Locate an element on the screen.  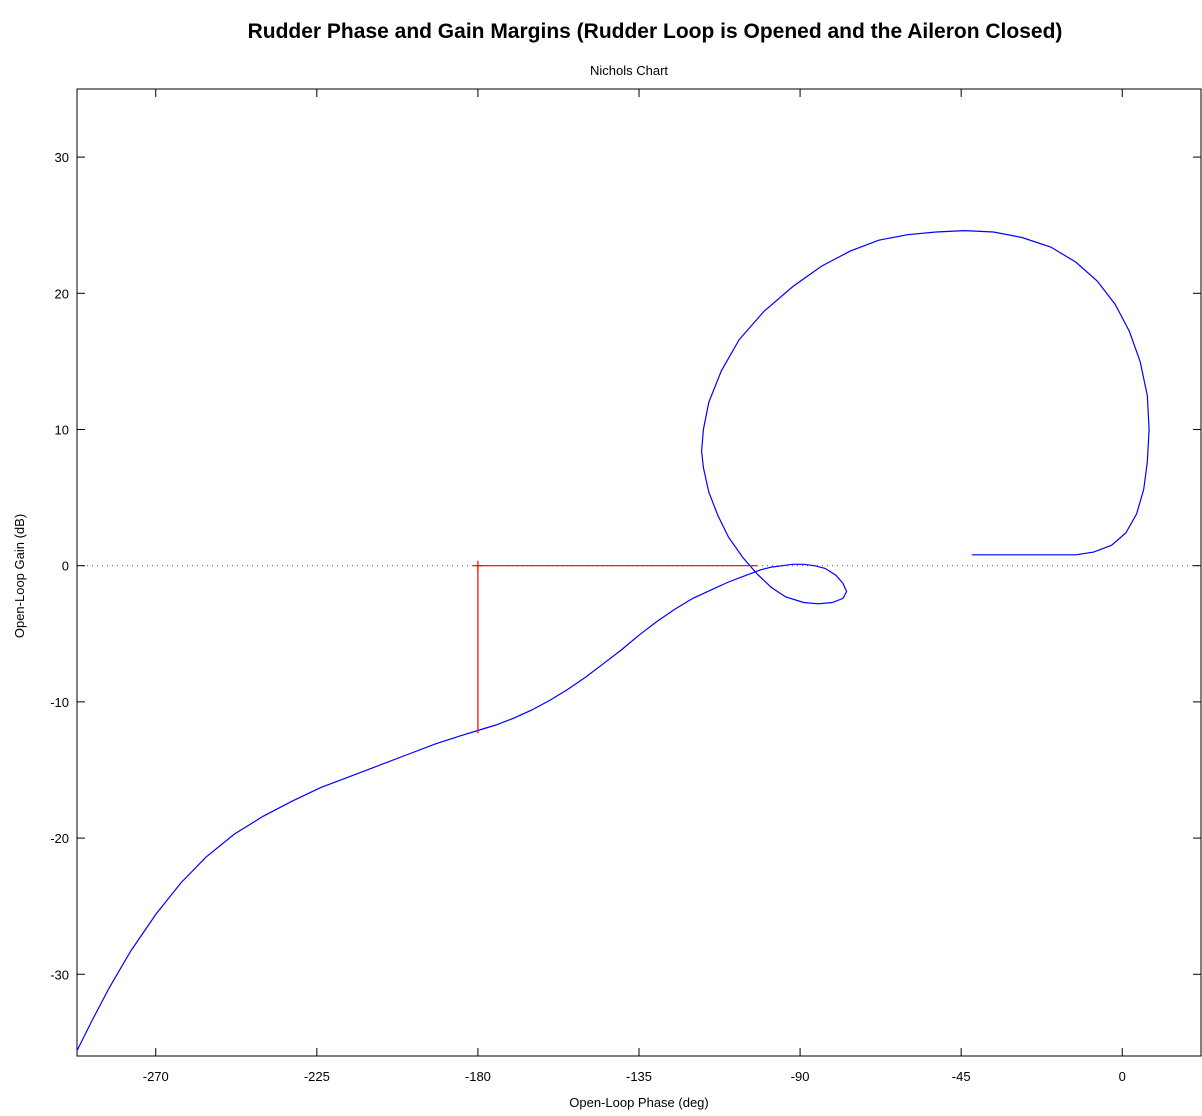
x-tick-label: -90 is located at coordinates (800, 1076).